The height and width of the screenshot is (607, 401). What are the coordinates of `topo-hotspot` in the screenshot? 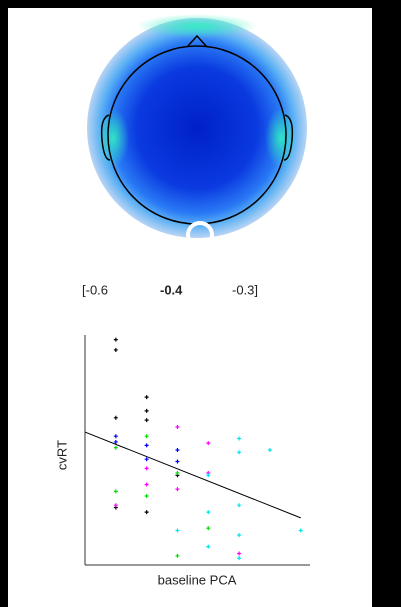 It's located at (197, 26).